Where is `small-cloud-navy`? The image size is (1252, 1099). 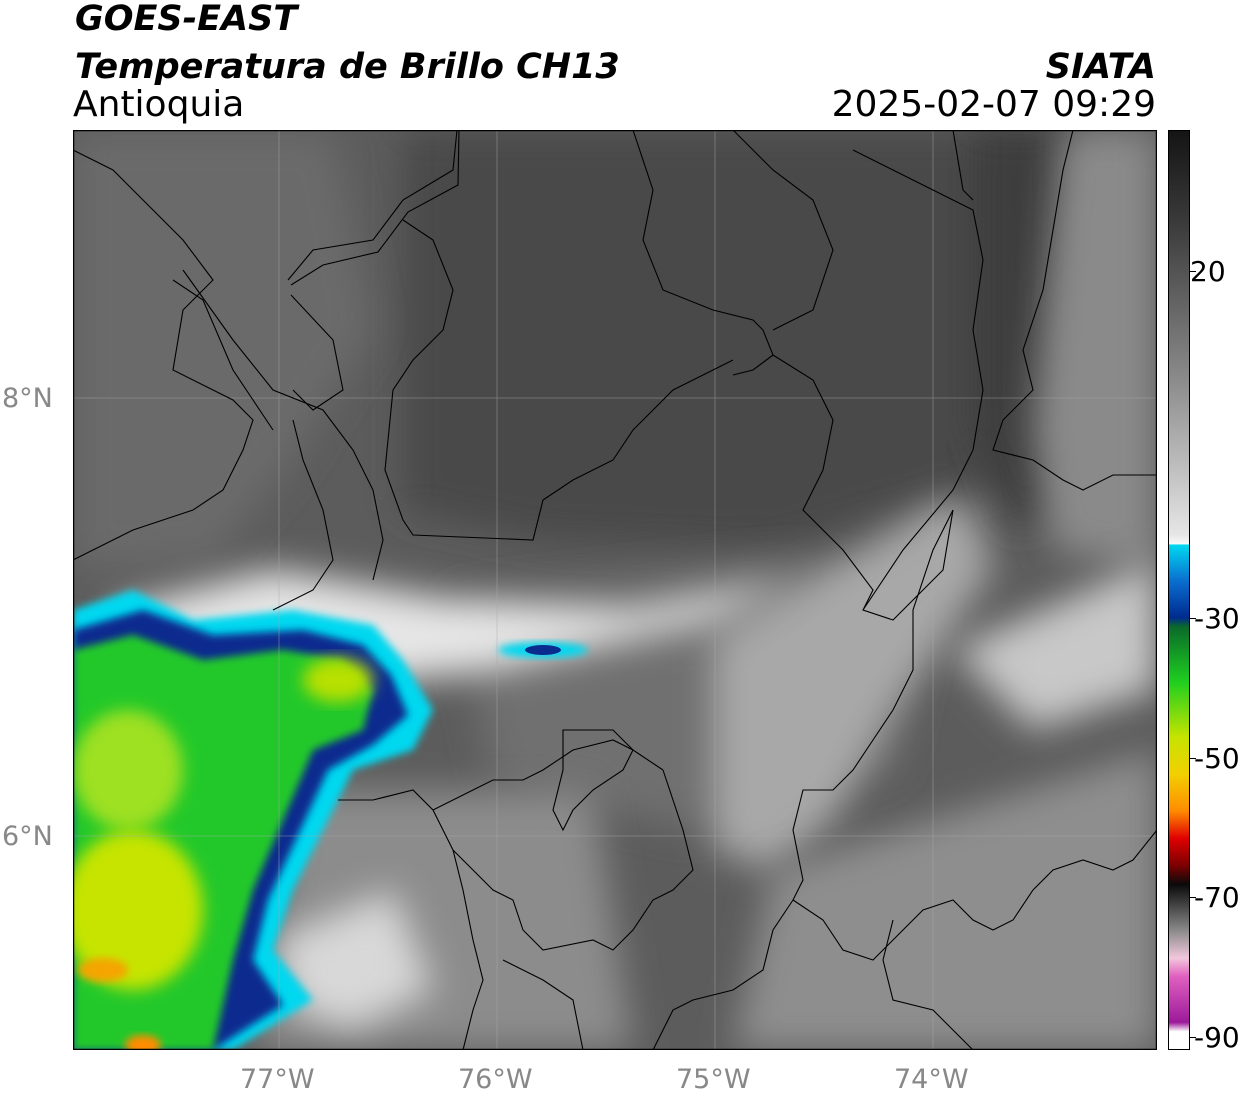 small-cloud-navy is located at coordinates (543, 650).